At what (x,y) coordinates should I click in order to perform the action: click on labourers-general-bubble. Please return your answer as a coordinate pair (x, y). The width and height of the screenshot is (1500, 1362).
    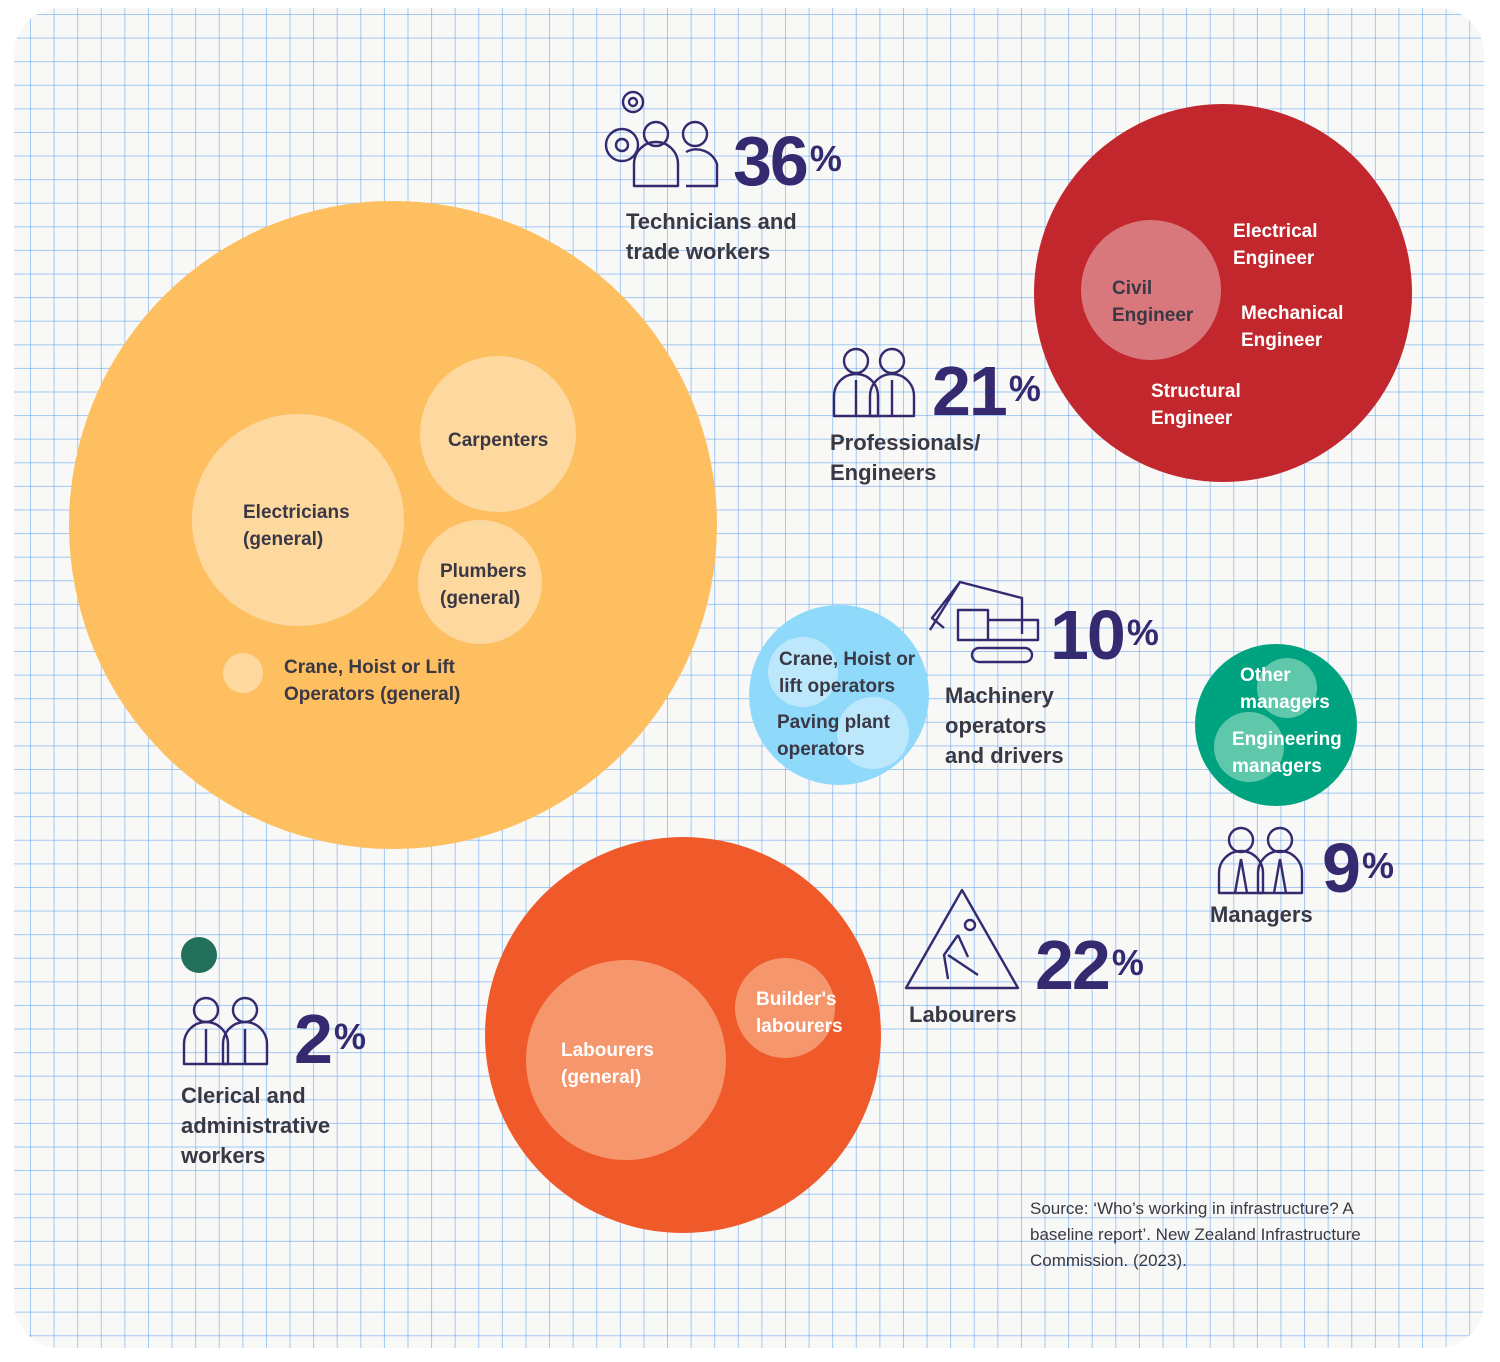
    Looking at the image, I should click on (626, 1060).